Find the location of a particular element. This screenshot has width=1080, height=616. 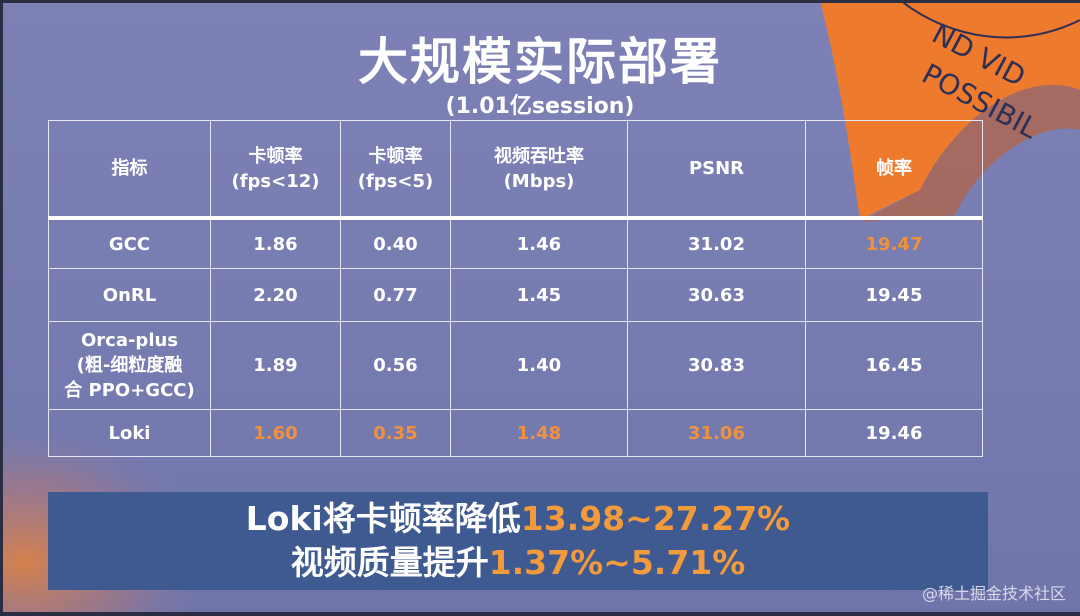

table-cell-highlight: 1.60 is located at coordinates (275, 433).